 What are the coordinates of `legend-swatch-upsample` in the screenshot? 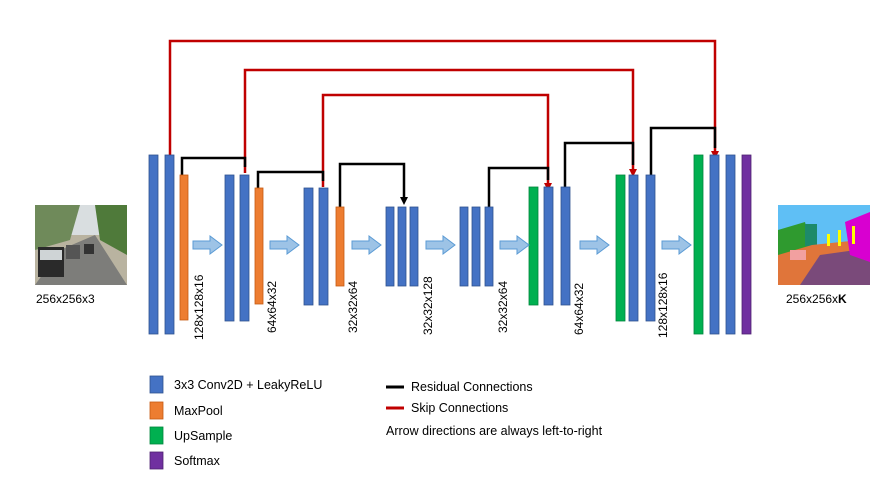 It's located at (156, 435).